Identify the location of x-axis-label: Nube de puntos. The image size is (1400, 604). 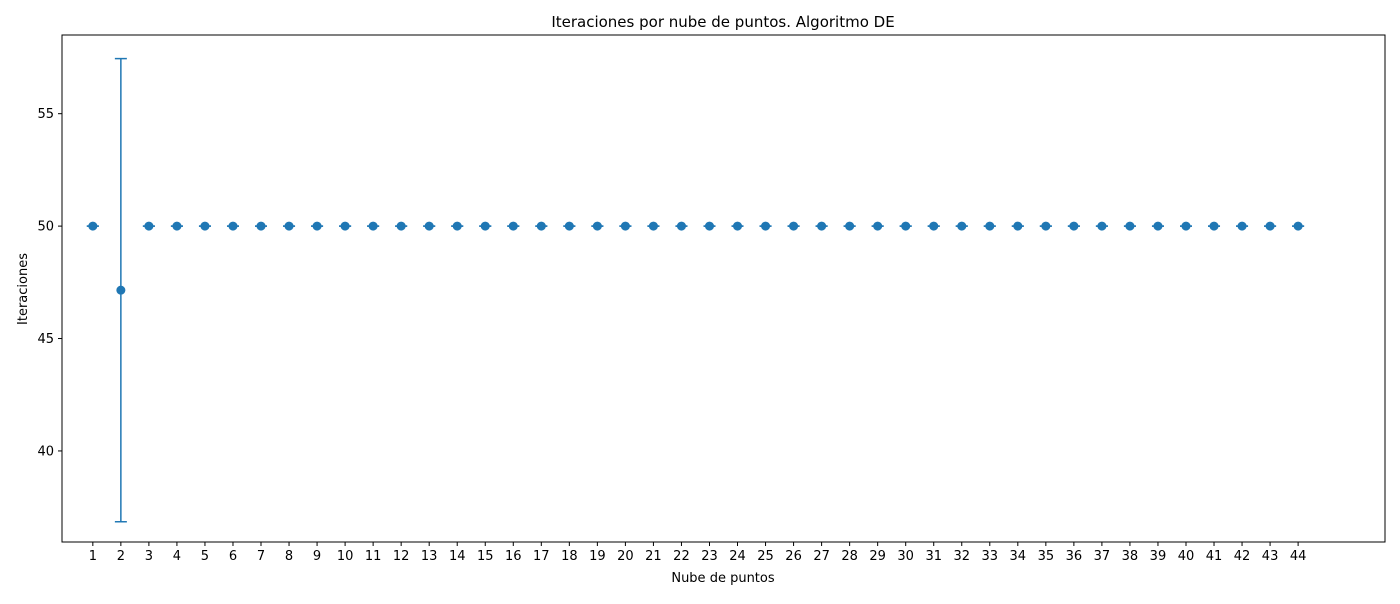
(723, 578).